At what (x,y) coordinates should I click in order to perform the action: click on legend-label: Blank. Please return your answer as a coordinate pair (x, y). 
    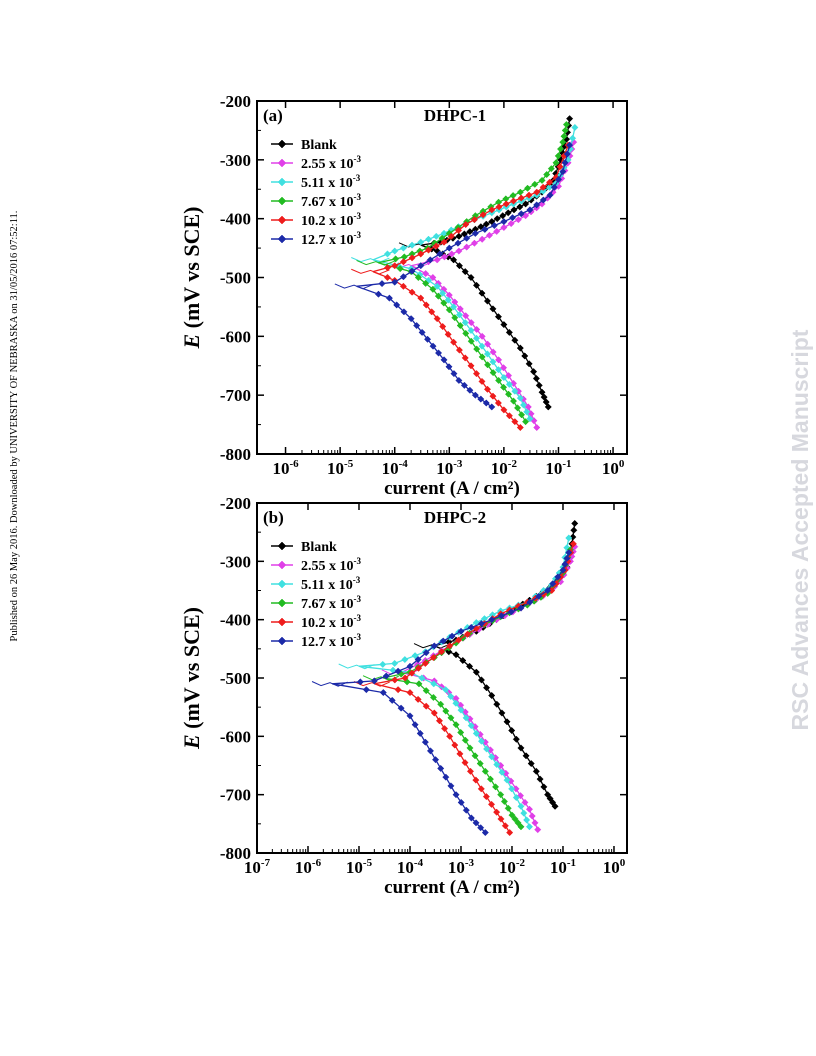
    Looking at the image, I should click on (319, 145).